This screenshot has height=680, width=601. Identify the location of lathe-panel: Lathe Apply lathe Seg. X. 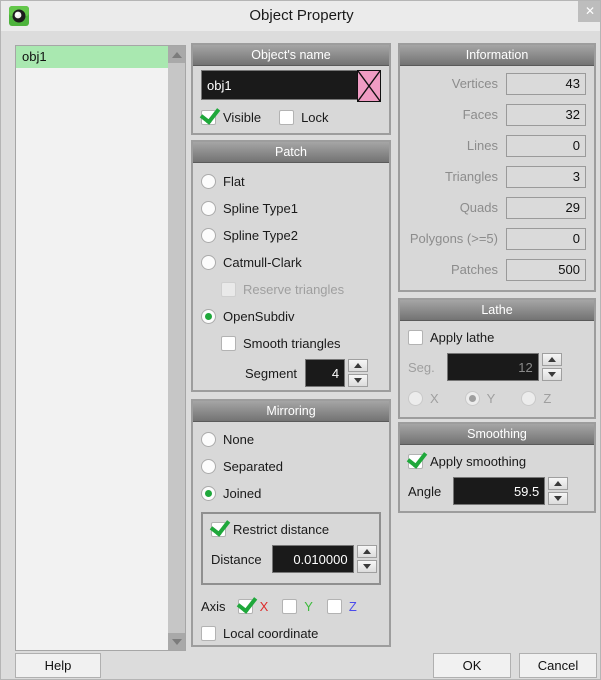
(497, 358).